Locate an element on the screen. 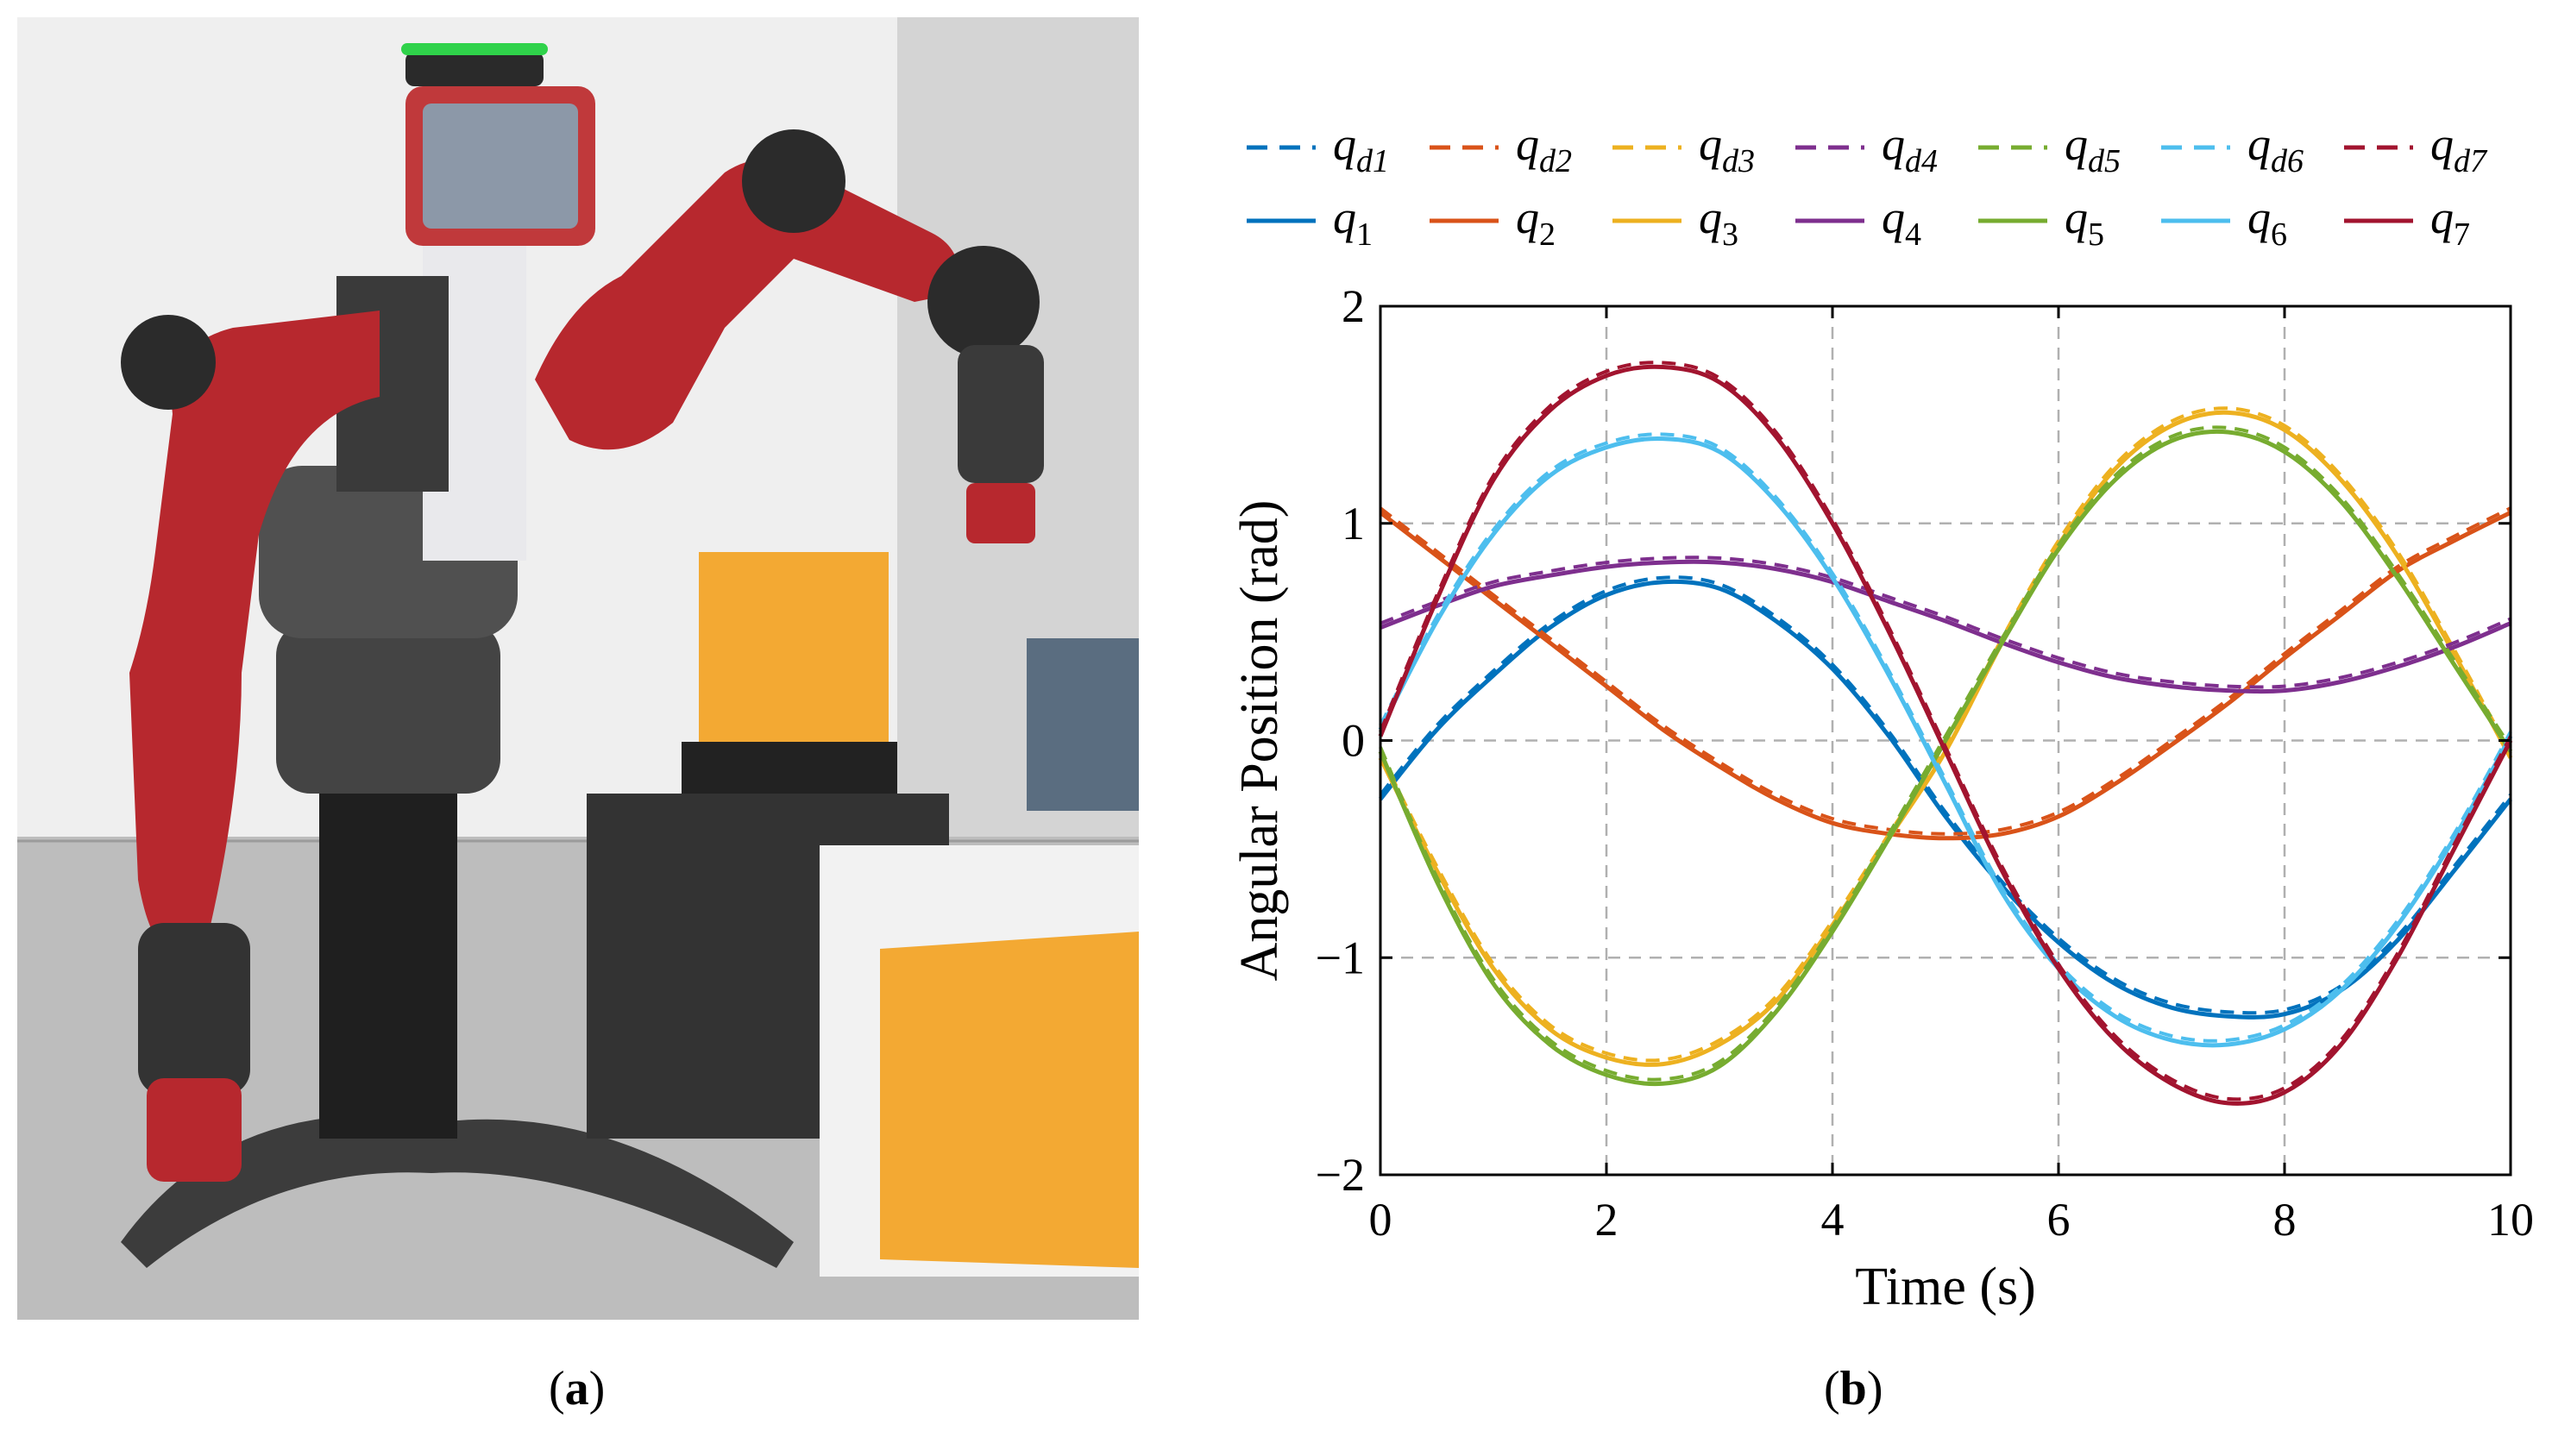  legend-label-qd7: qd7 is located at coordinates (2459, 149).